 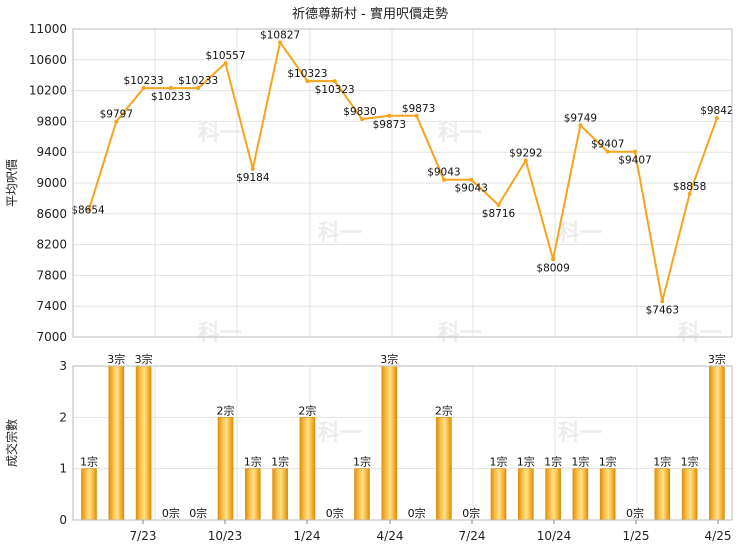 I want to click on chart-title: 祈德尊新村 - 實用呎價走勢, so click(x=370, y=14).